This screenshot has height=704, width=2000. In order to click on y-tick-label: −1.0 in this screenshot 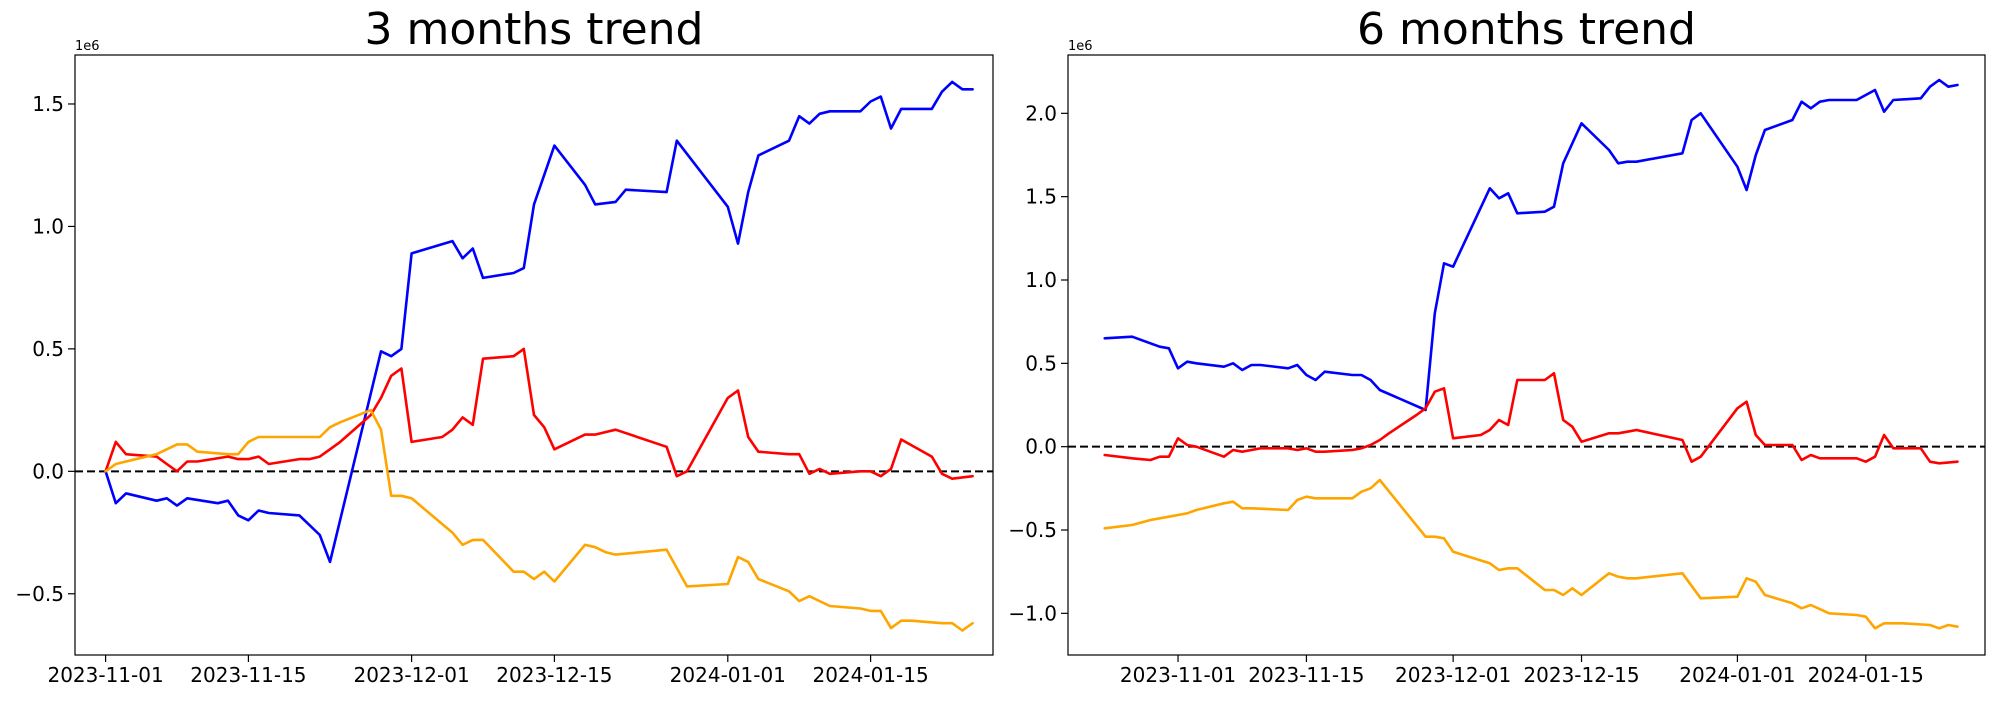, I will do `click(1032, 613)`.